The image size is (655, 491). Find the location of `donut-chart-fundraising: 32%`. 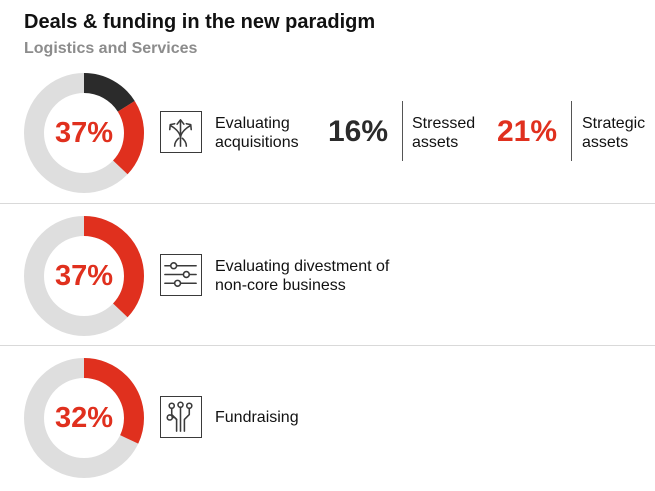

donut-chart-fundraising: 32% is located at coordinates (84, 418).